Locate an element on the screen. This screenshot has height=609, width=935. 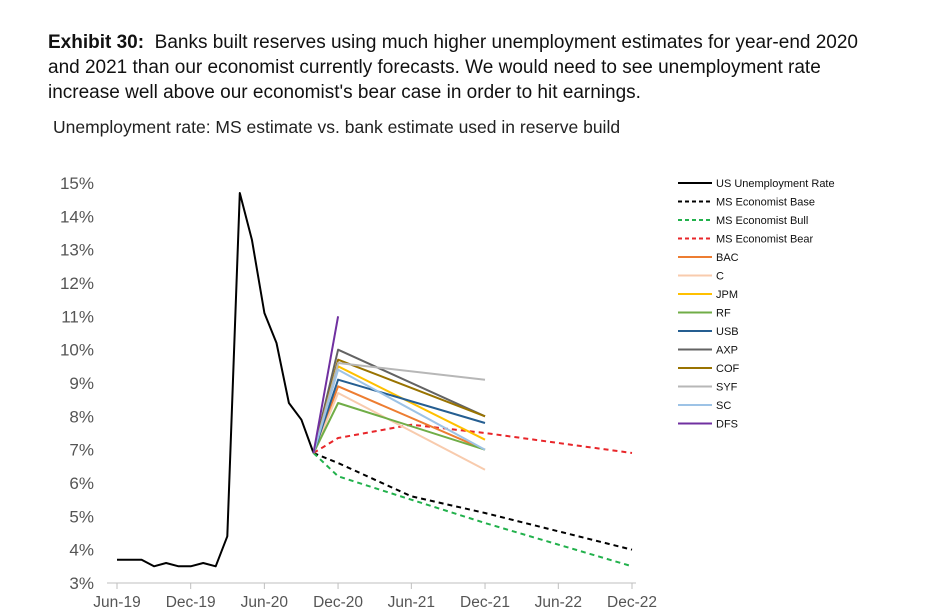
legend-label-jpm: JPM is located at coordinates (727, 295).